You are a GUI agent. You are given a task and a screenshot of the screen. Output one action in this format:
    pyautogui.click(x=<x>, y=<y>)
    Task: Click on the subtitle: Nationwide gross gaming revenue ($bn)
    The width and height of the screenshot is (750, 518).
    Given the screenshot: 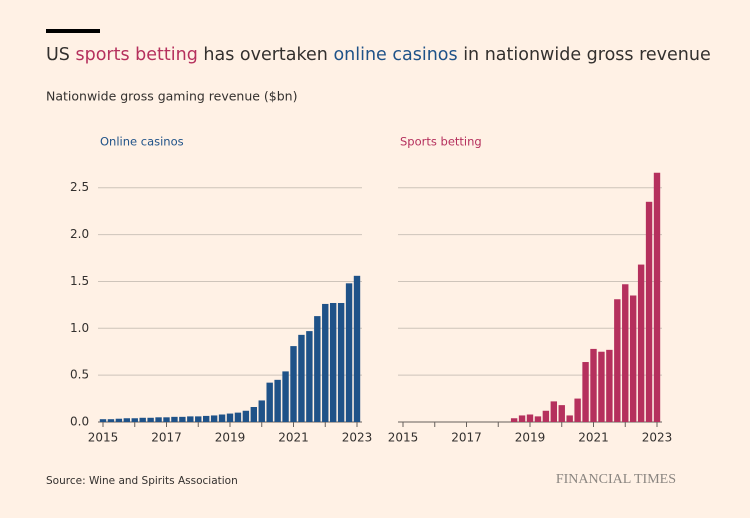 What is the action you would take?
    pyautogui.click(x=171, y=96)
    